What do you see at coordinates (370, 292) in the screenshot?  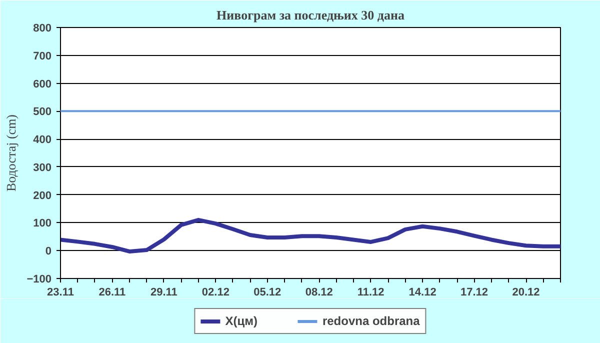 I see `x-tick-label: 11.12` at bounding box center [370, 292].